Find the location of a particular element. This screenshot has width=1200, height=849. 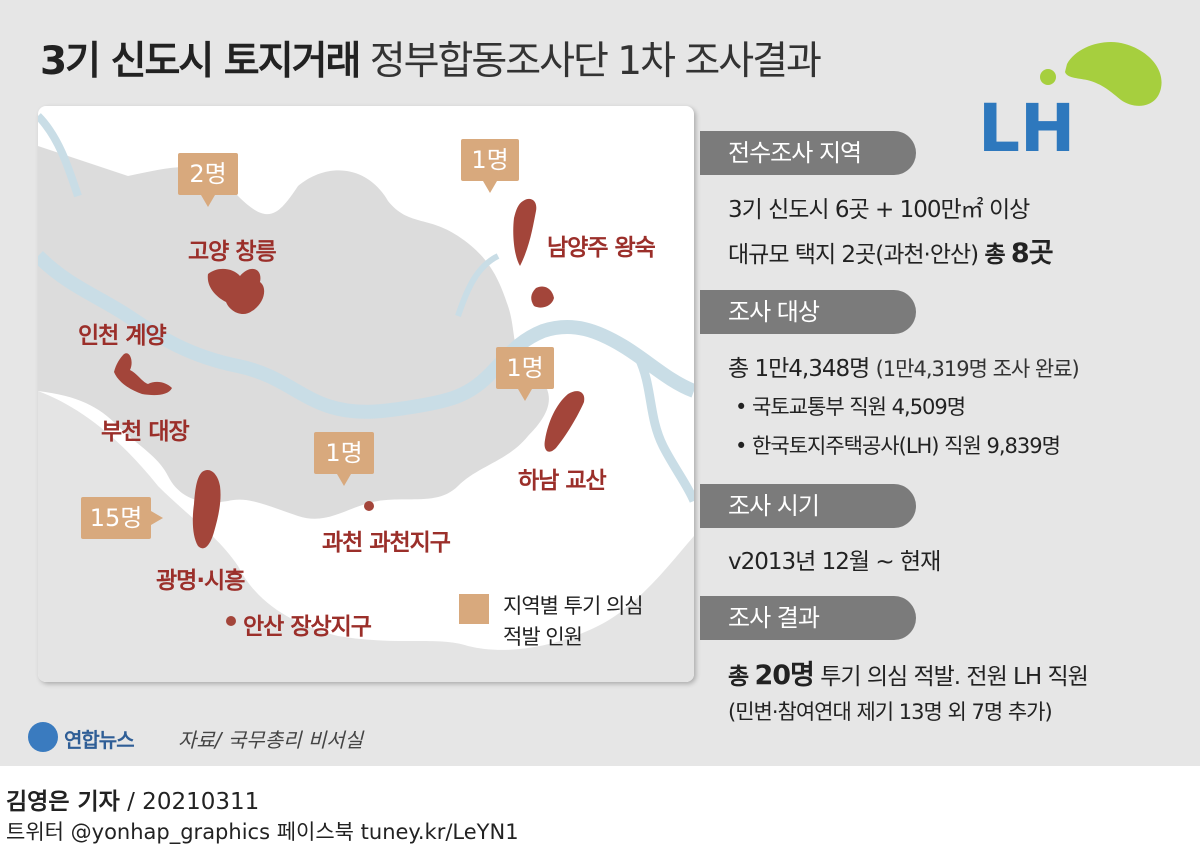

ansan-dot is located at coordinates (231, 621).